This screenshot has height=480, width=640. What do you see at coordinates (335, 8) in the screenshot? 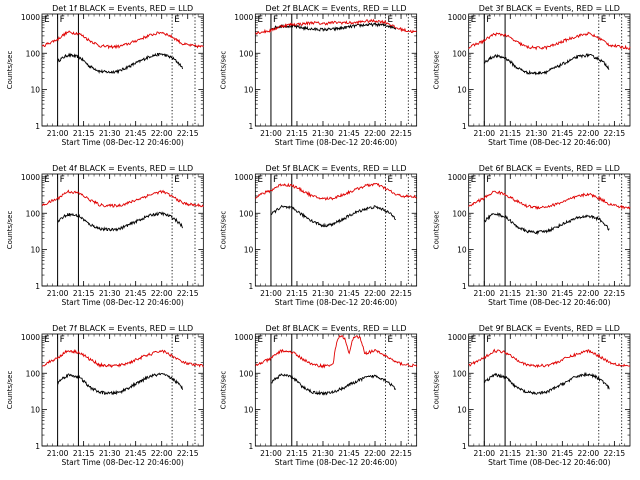
I see `panel-title: Det 2f BLACK = Events, RED = LLD` at bounding box center [335, 8].